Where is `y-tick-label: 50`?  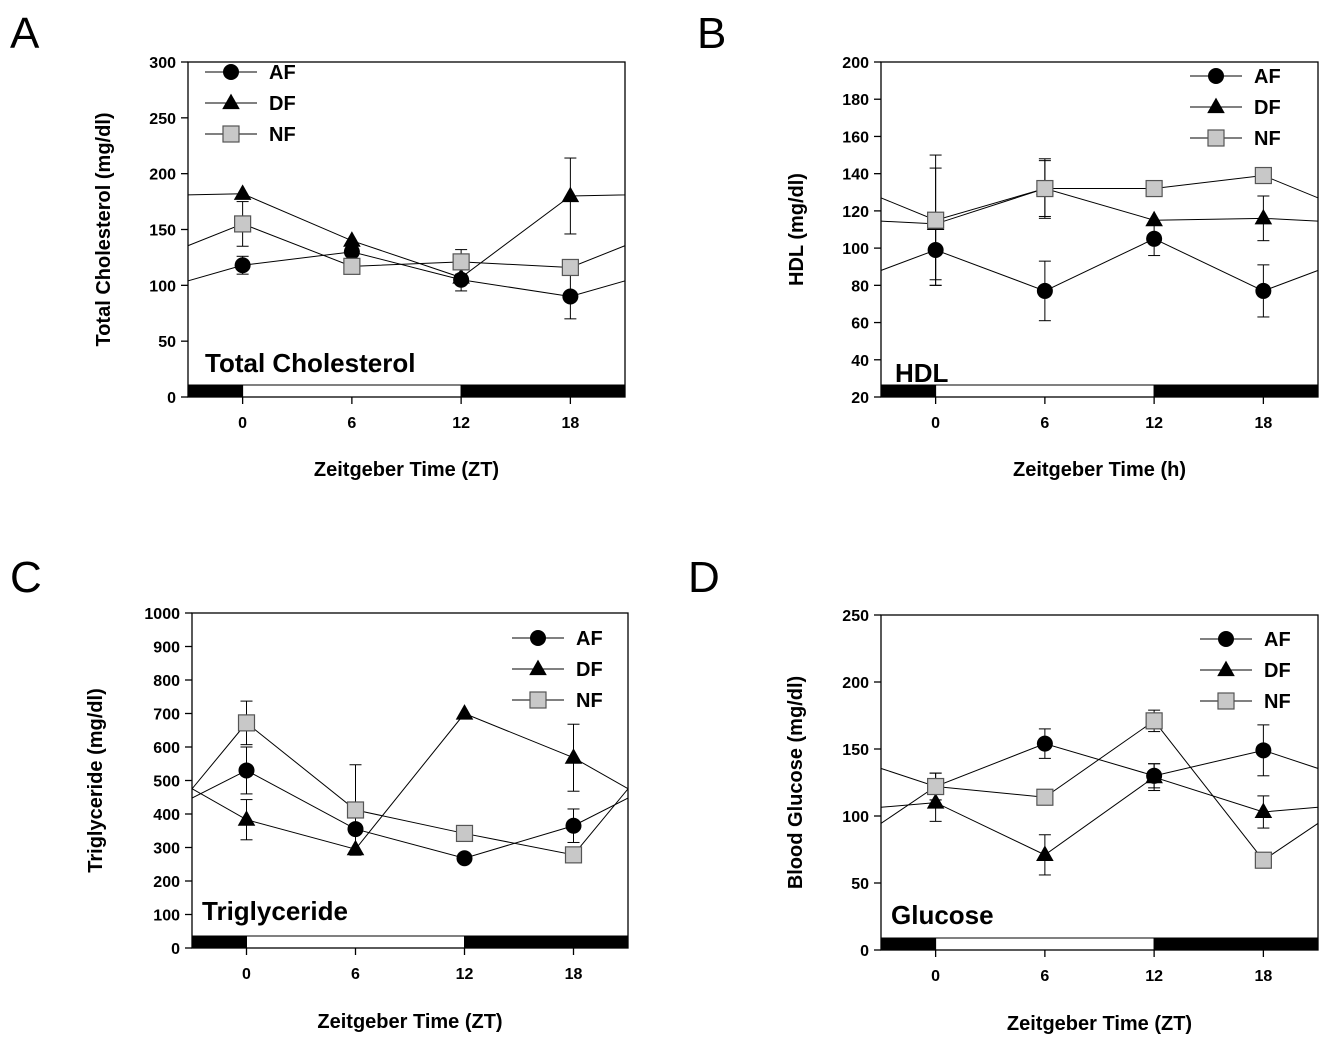 y-tick-label: 50 is located at coordinates (167, 342).